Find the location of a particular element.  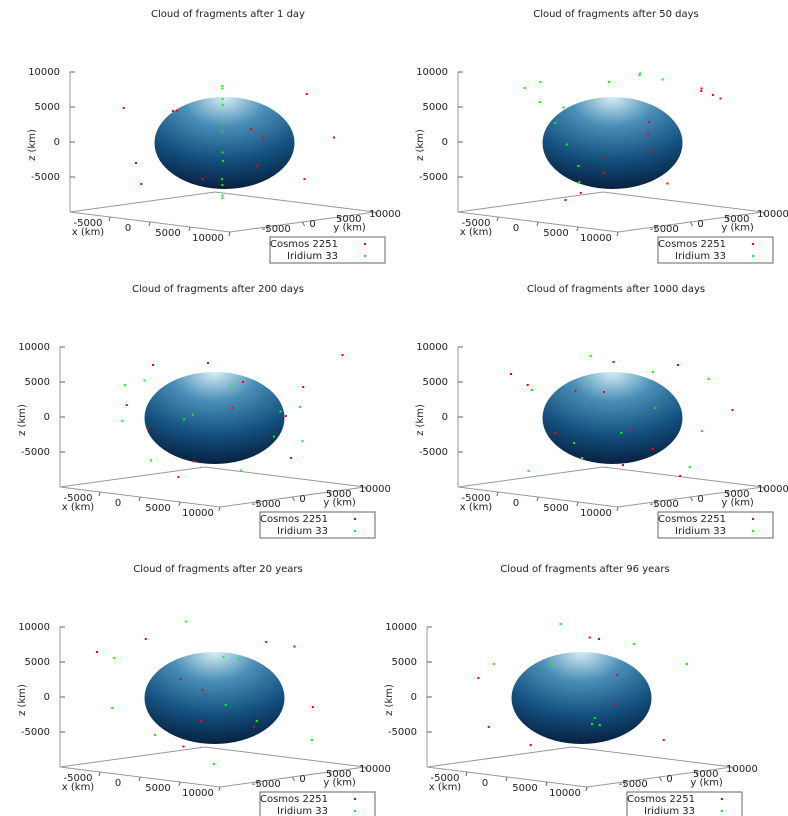

chart-title: Cloud of fragments after 96 years is located at coordinates (584, 569).